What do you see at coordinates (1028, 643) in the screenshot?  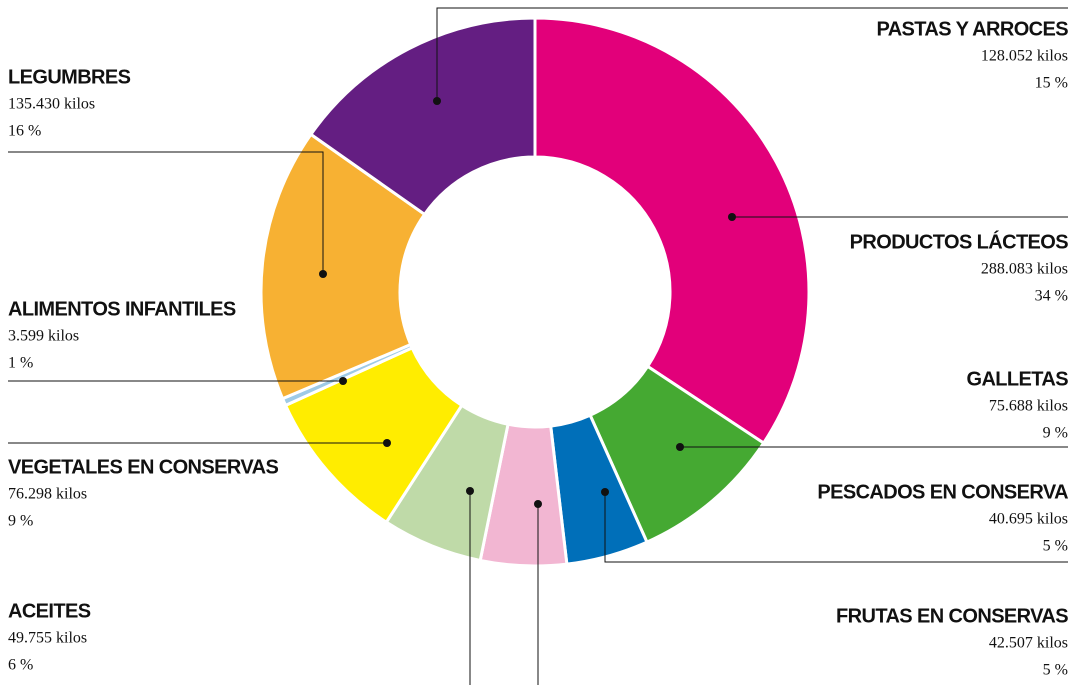 I see `slice-value: 42.507 kilos` at bounding box center [1028, 643].